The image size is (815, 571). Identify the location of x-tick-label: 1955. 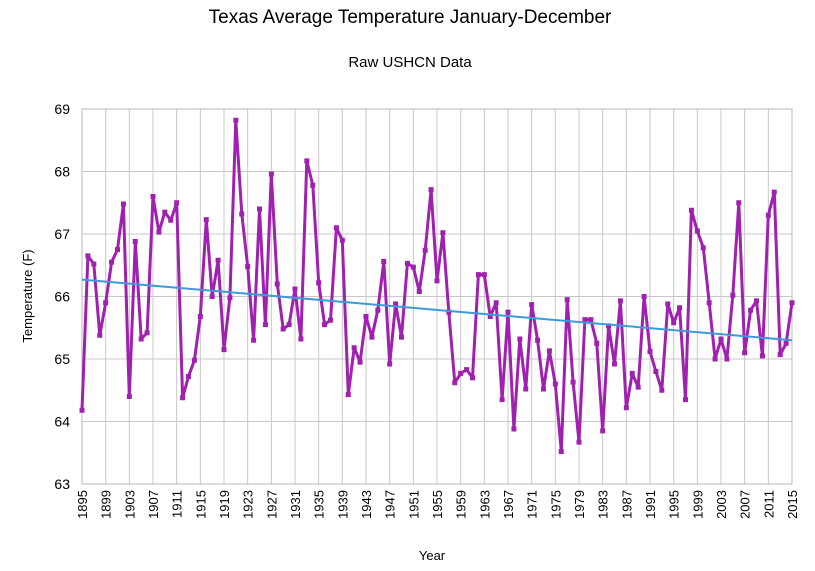
(437, 504).